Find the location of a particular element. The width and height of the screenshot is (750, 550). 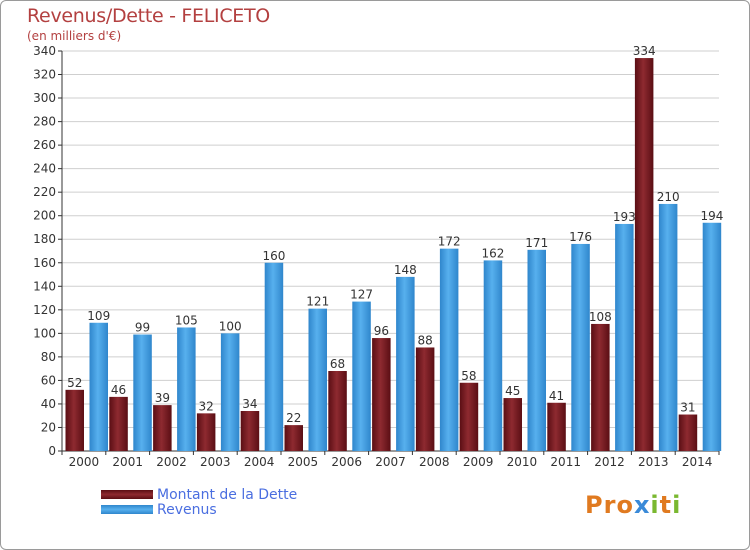

x-tick-label: 2012 is located at coordinates (609, 462).